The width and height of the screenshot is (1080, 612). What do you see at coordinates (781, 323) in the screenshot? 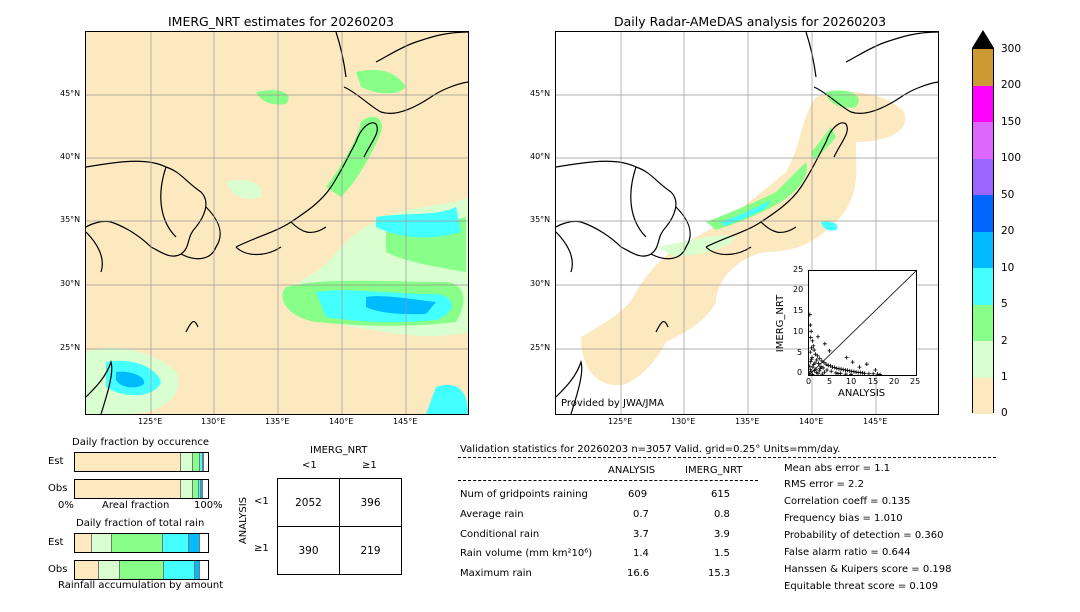
I see `scatter-y-label: IMERG_NRT` at bounding box center [781, 323].